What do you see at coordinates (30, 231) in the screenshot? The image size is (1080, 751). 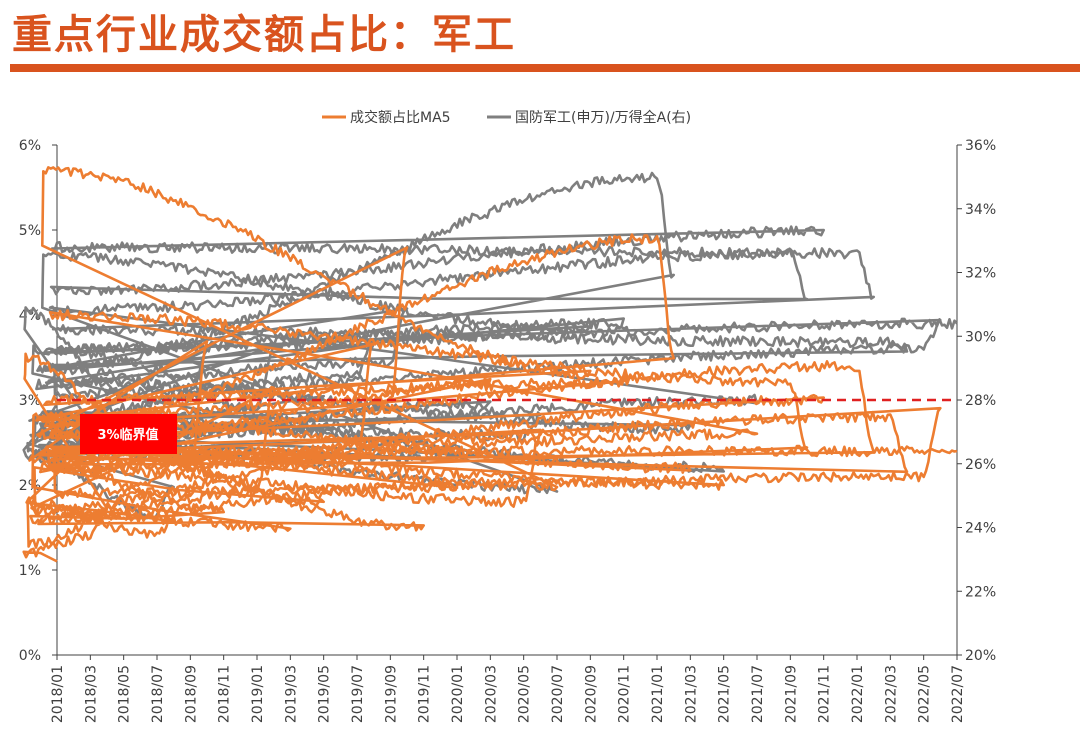 I see `y-left-tick-label: 5%` at bounding box center [30, 231].